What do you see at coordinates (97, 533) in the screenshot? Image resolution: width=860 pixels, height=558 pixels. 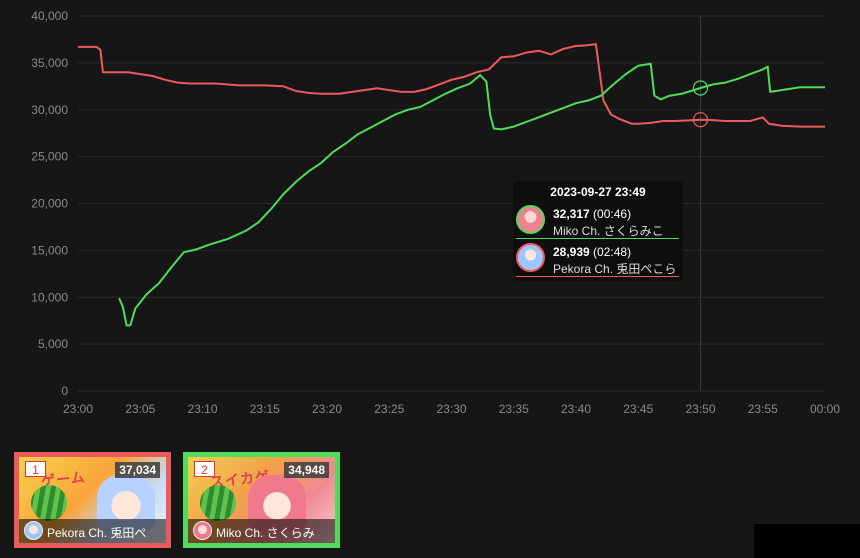 I see `channel-name: Pekora Ch. 兎田ぺ` at bounding box center [97, 533].